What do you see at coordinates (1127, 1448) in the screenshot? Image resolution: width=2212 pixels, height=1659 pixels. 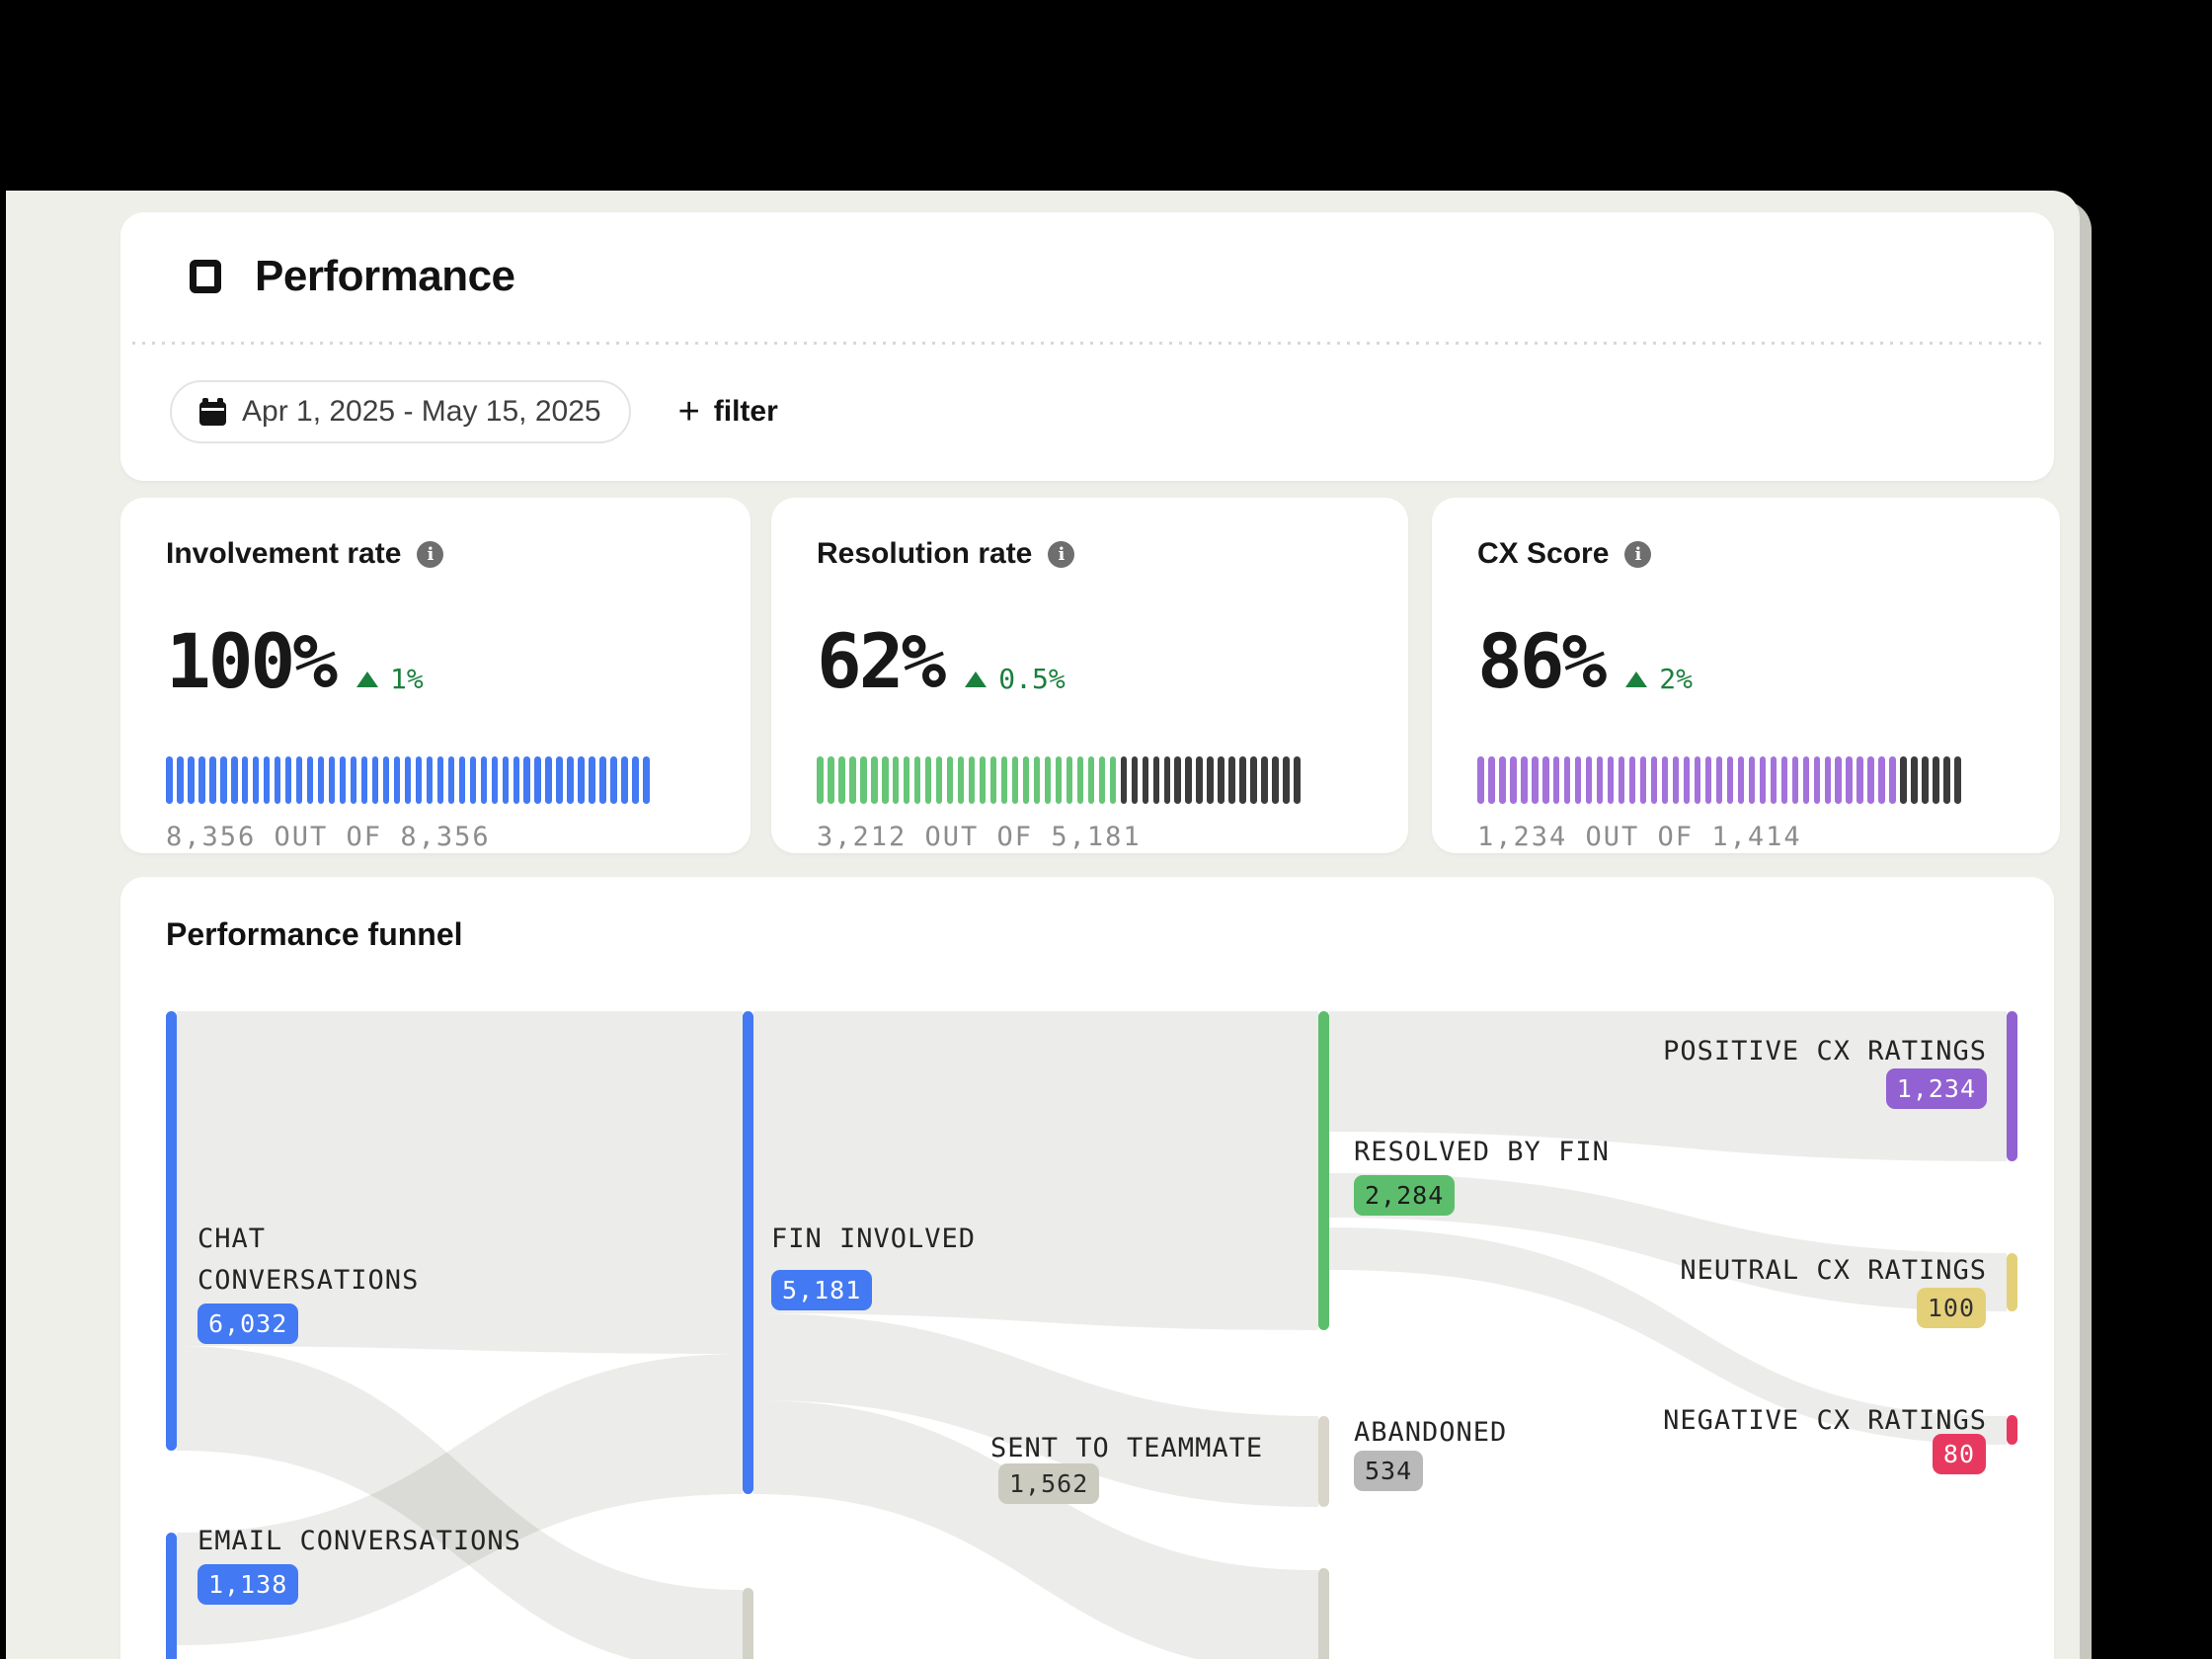 I see `label-sent-to-teammate: SENT TO TEAMMATE` at bounding box center [1127, 1448].